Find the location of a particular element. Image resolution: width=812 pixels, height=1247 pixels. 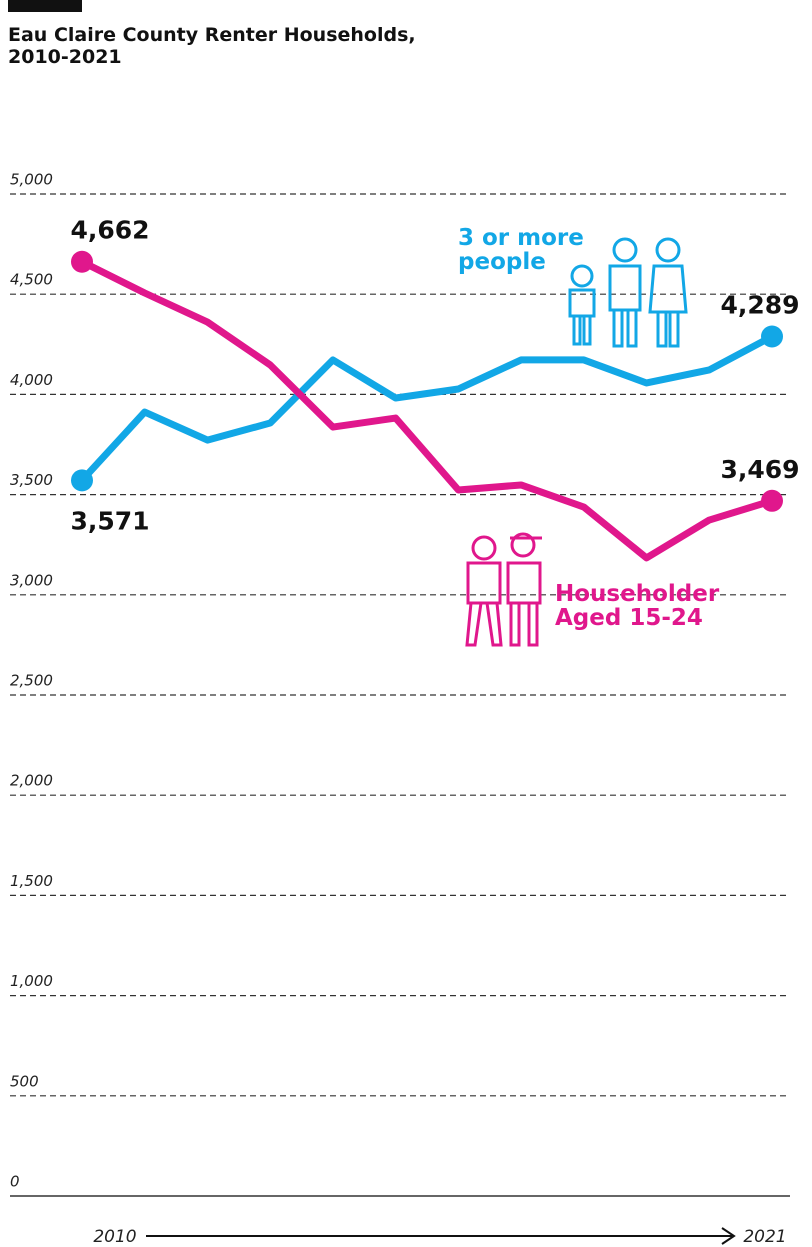

value-label: 4,662 is located at coordinates (109, 230).